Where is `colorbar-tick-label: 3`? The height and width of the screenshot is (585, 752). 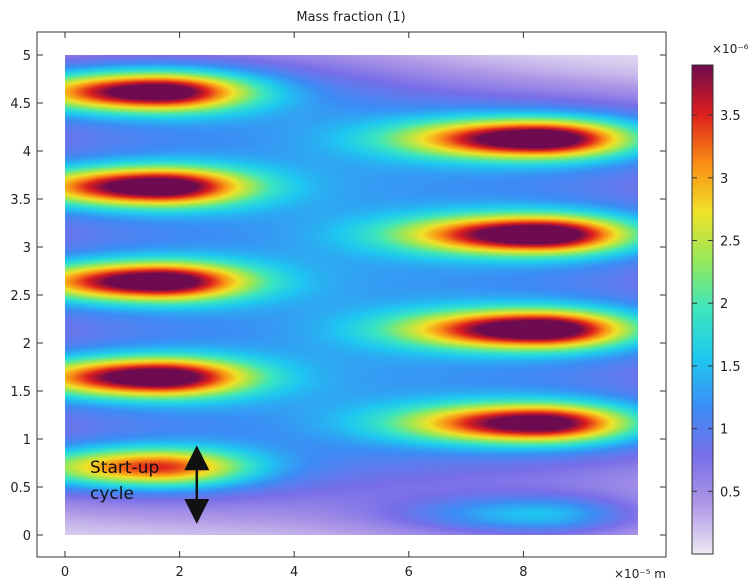 colorbar-tick-label: 3 is located at coordinates (724, 179).